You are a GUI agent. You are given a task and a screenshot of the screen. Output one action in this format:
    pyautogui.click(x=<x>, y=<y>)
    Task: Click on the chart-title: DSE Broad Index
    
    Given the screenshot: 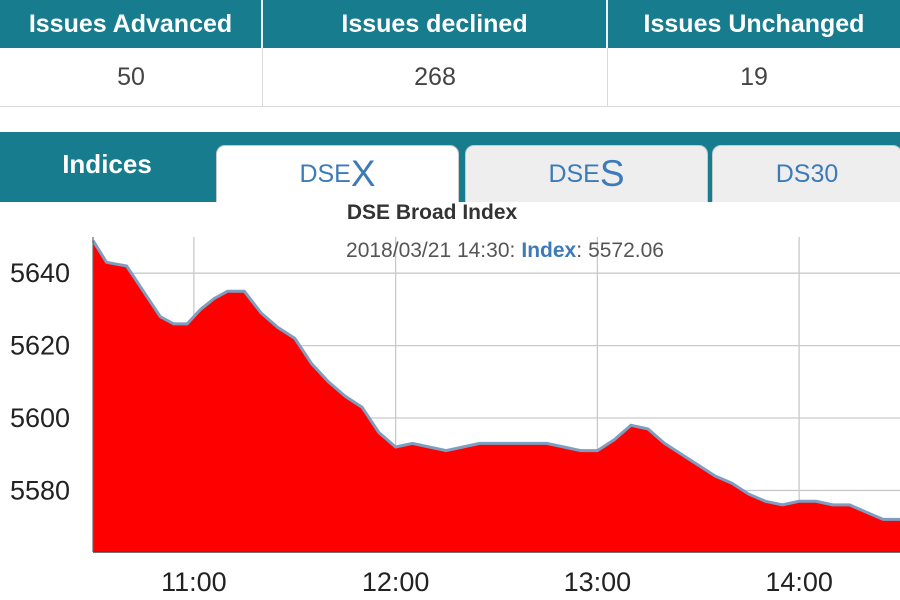 What is the action you would take?
    pyautogui.click(x=432, y=212)
    